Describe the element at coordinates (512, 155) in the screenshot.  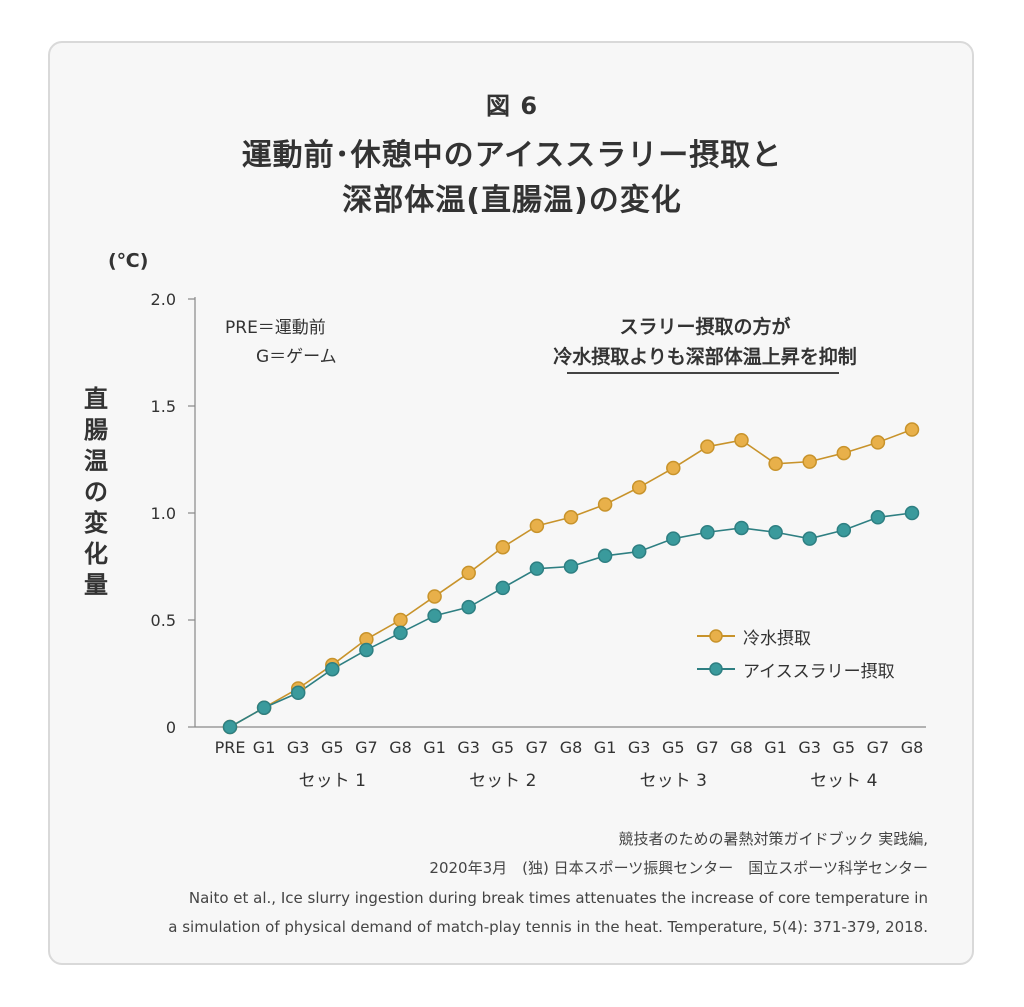
I see `chart-title-line1: 運動前･休憩中のアイススラリー摂取と` at that location.